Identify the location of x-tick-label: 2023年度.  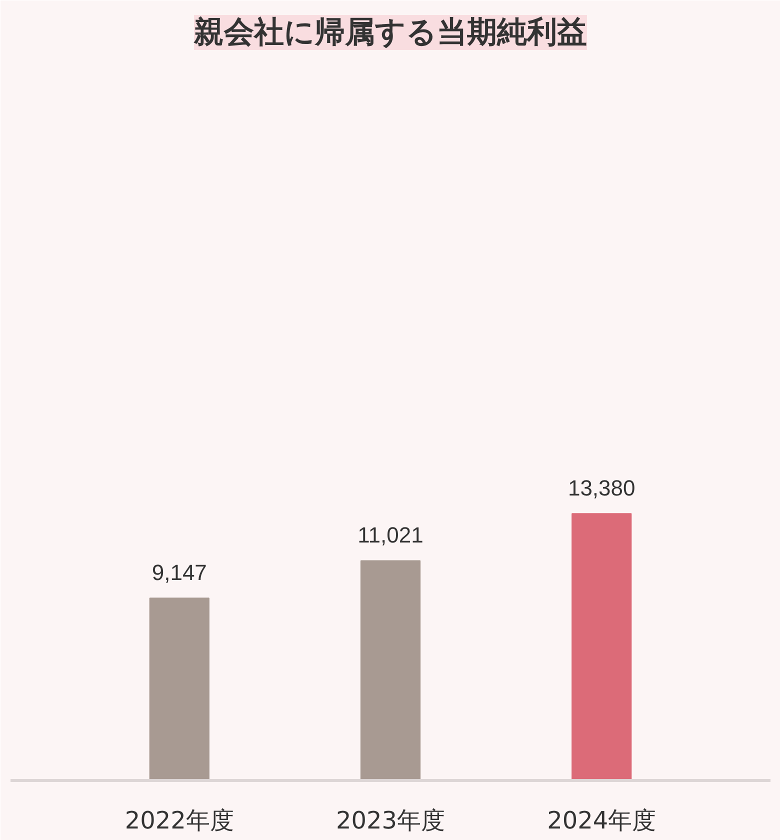
(391, 820).